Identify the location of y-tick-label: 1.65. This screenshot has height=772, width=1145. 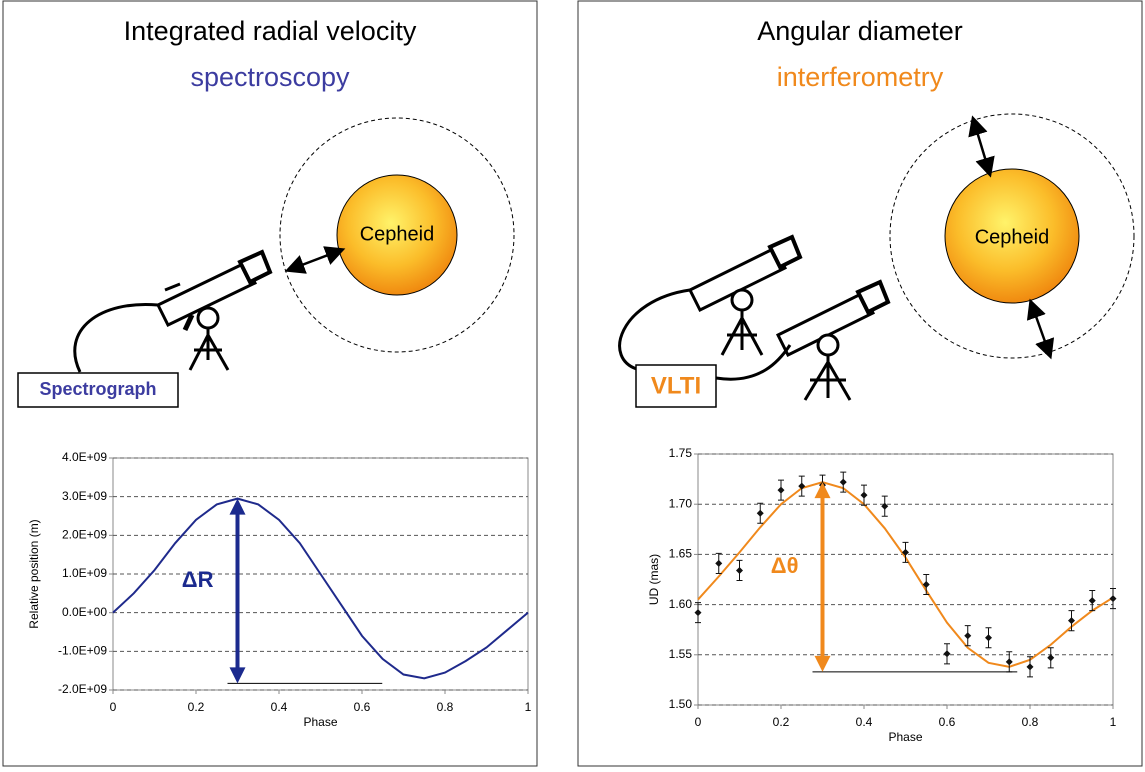
(681, 554).